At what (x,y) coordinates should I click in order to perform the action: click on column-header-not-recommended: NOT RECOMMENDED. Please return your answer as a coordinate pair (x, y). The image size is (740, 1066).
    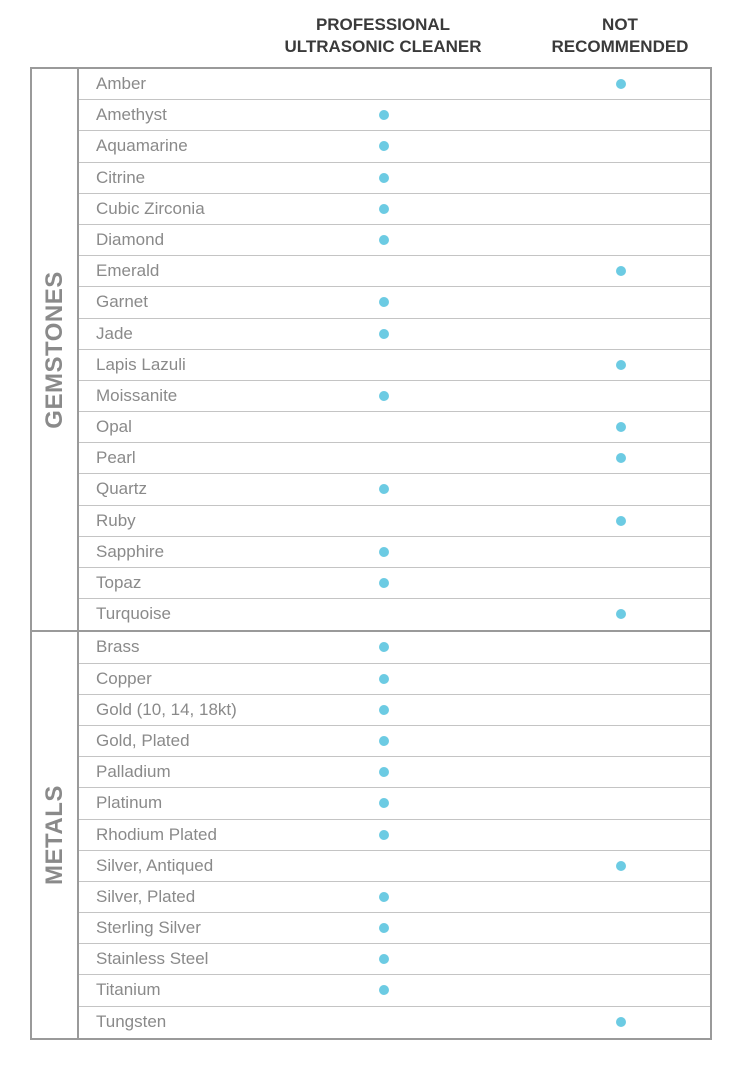
    Looking at the image, I should click on (620, 39).